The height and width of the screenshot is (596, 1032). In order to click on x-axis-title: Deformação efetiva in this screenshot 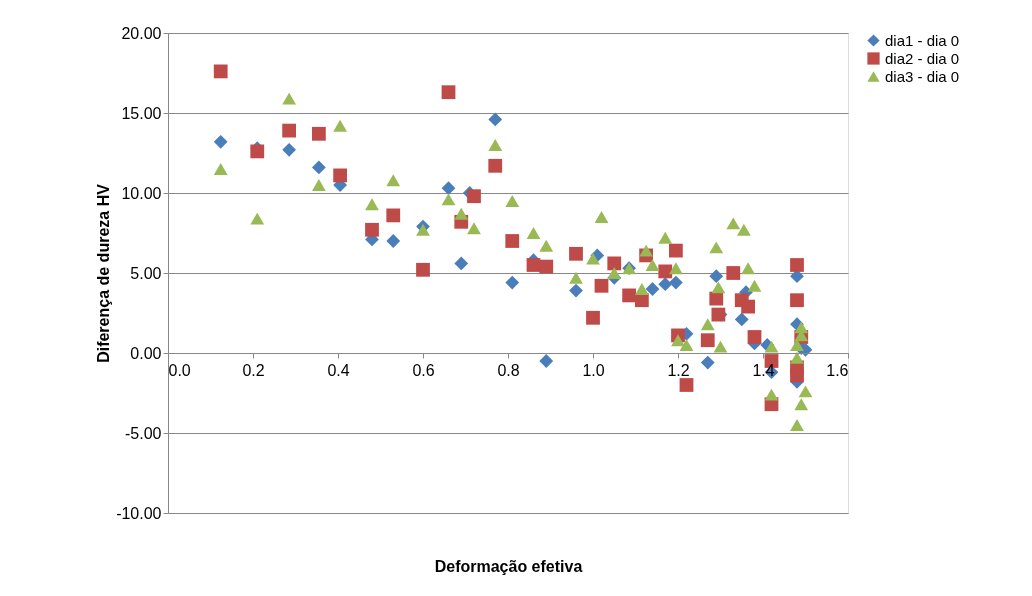, I will do `click(508, 566)`.